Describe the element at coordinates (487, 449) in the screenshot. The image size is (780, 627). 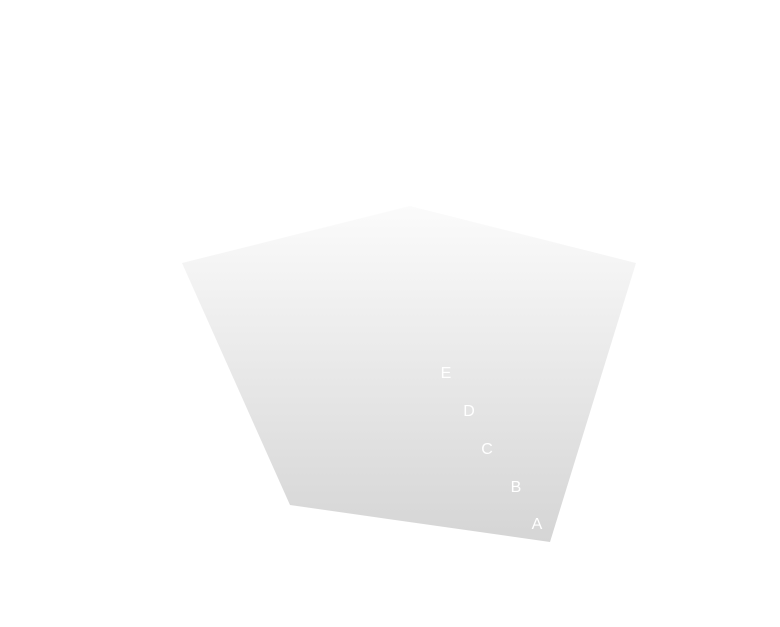
I see `axis-label-c: C` at that location.